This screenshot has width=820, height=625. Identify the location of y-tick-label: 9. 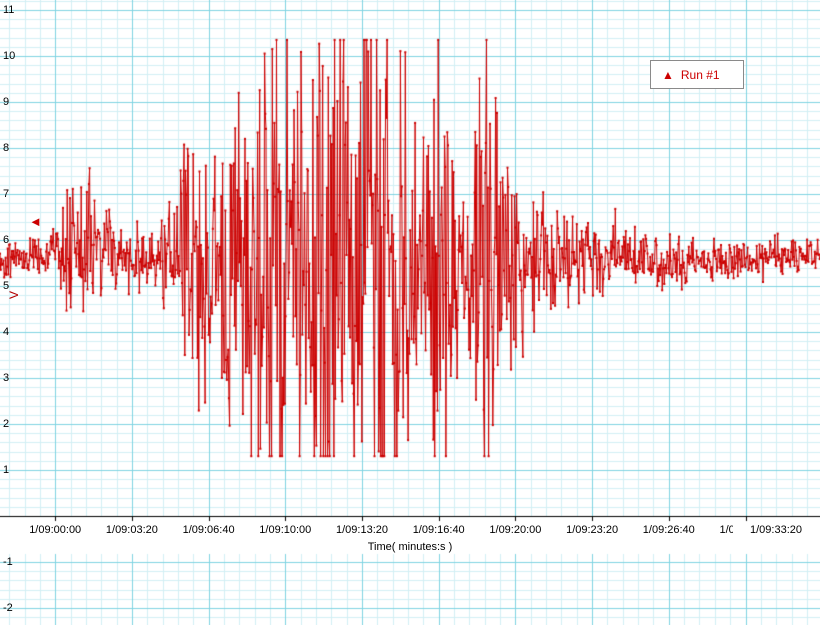
(6, 102).